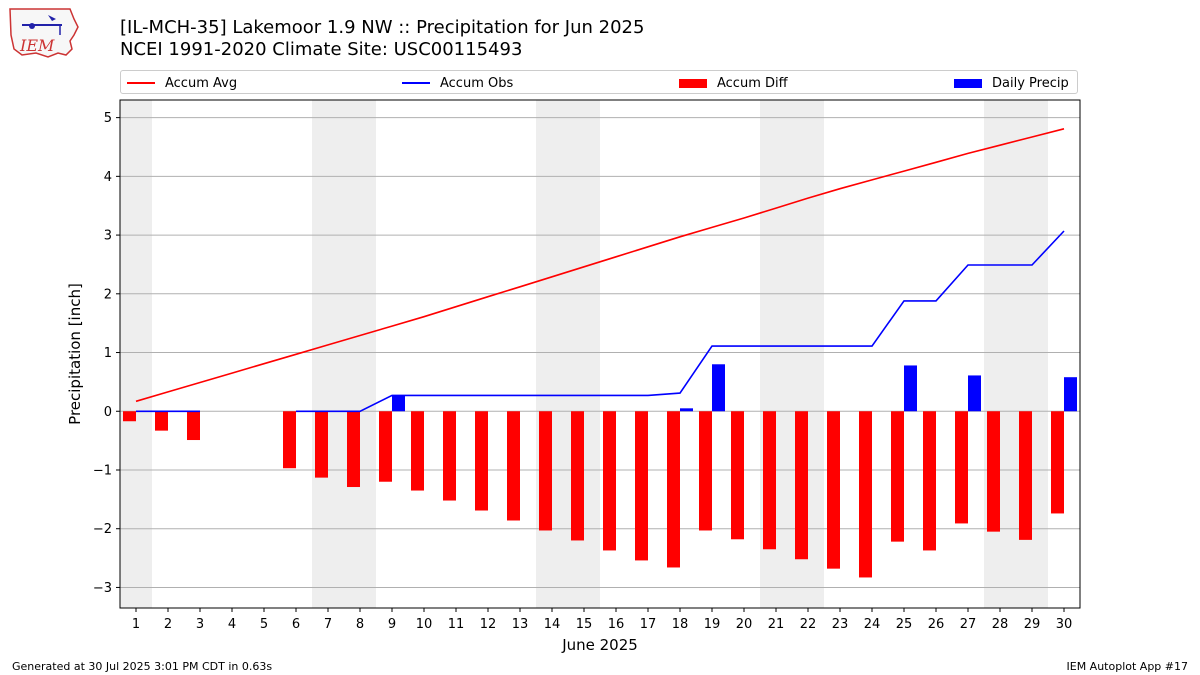  I want to click on x-tick-label: 22, so click(808, 624).